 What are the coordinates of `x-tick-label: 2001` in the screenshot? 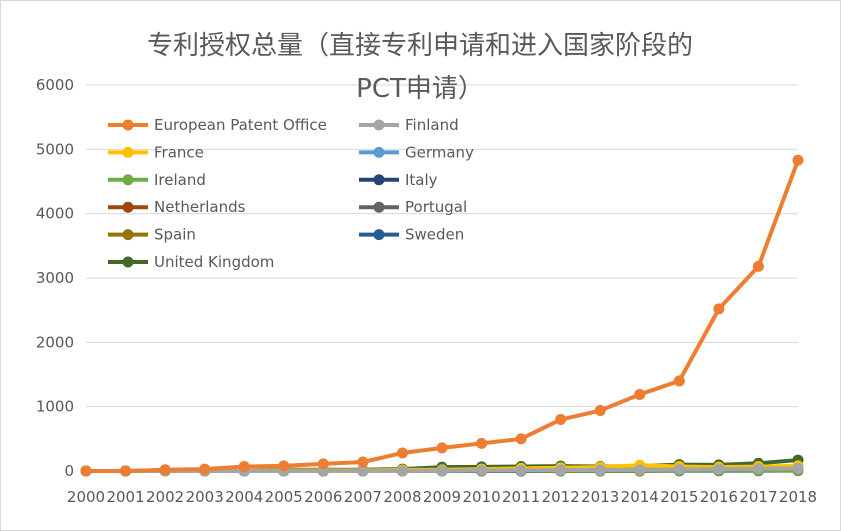 It's located at (125, 497).